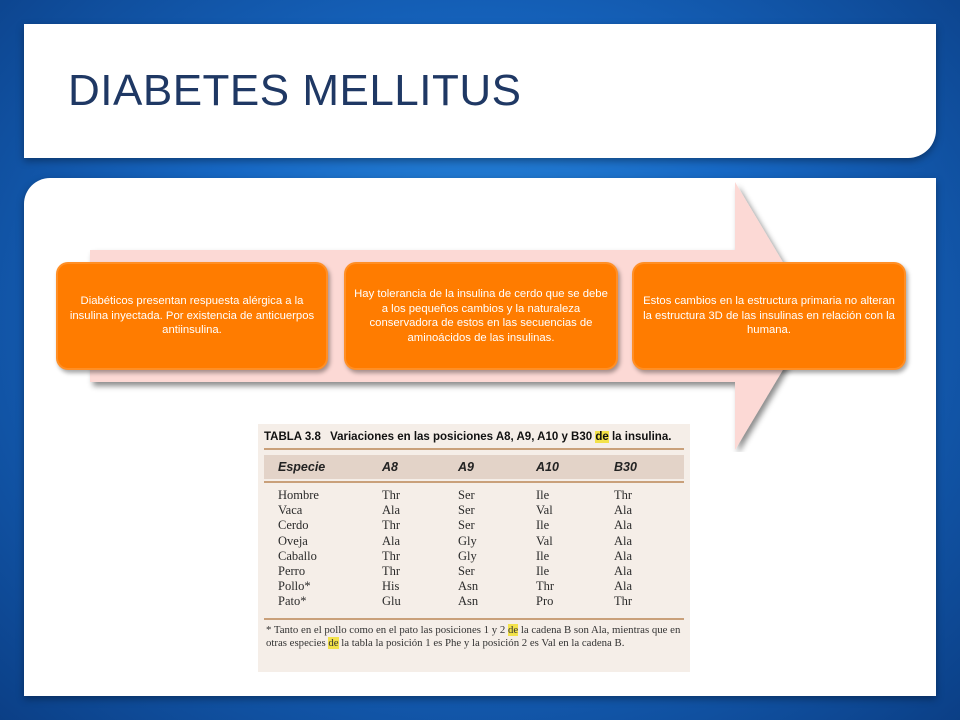  I want to click on table-row: Pato* Glu Asn Pro Thr, so click(474, 601).